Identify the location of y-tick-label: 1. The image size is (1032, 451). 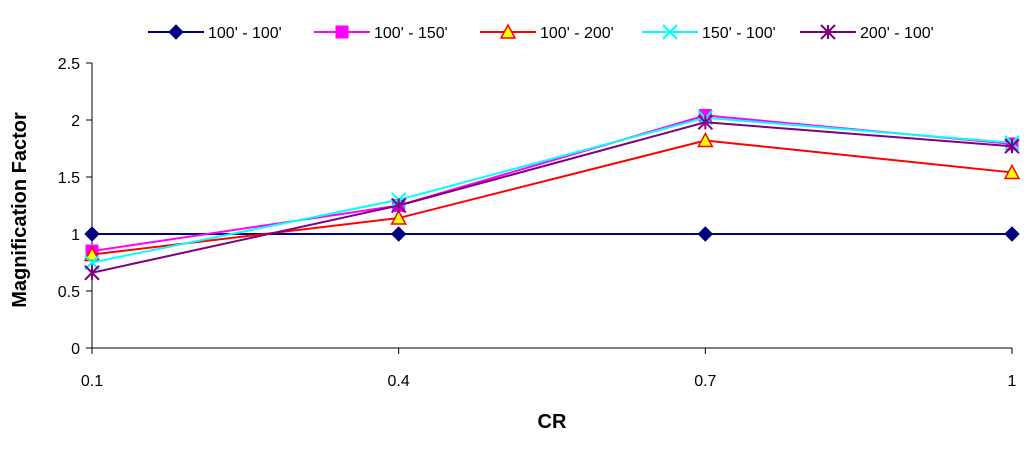
(75, 235).